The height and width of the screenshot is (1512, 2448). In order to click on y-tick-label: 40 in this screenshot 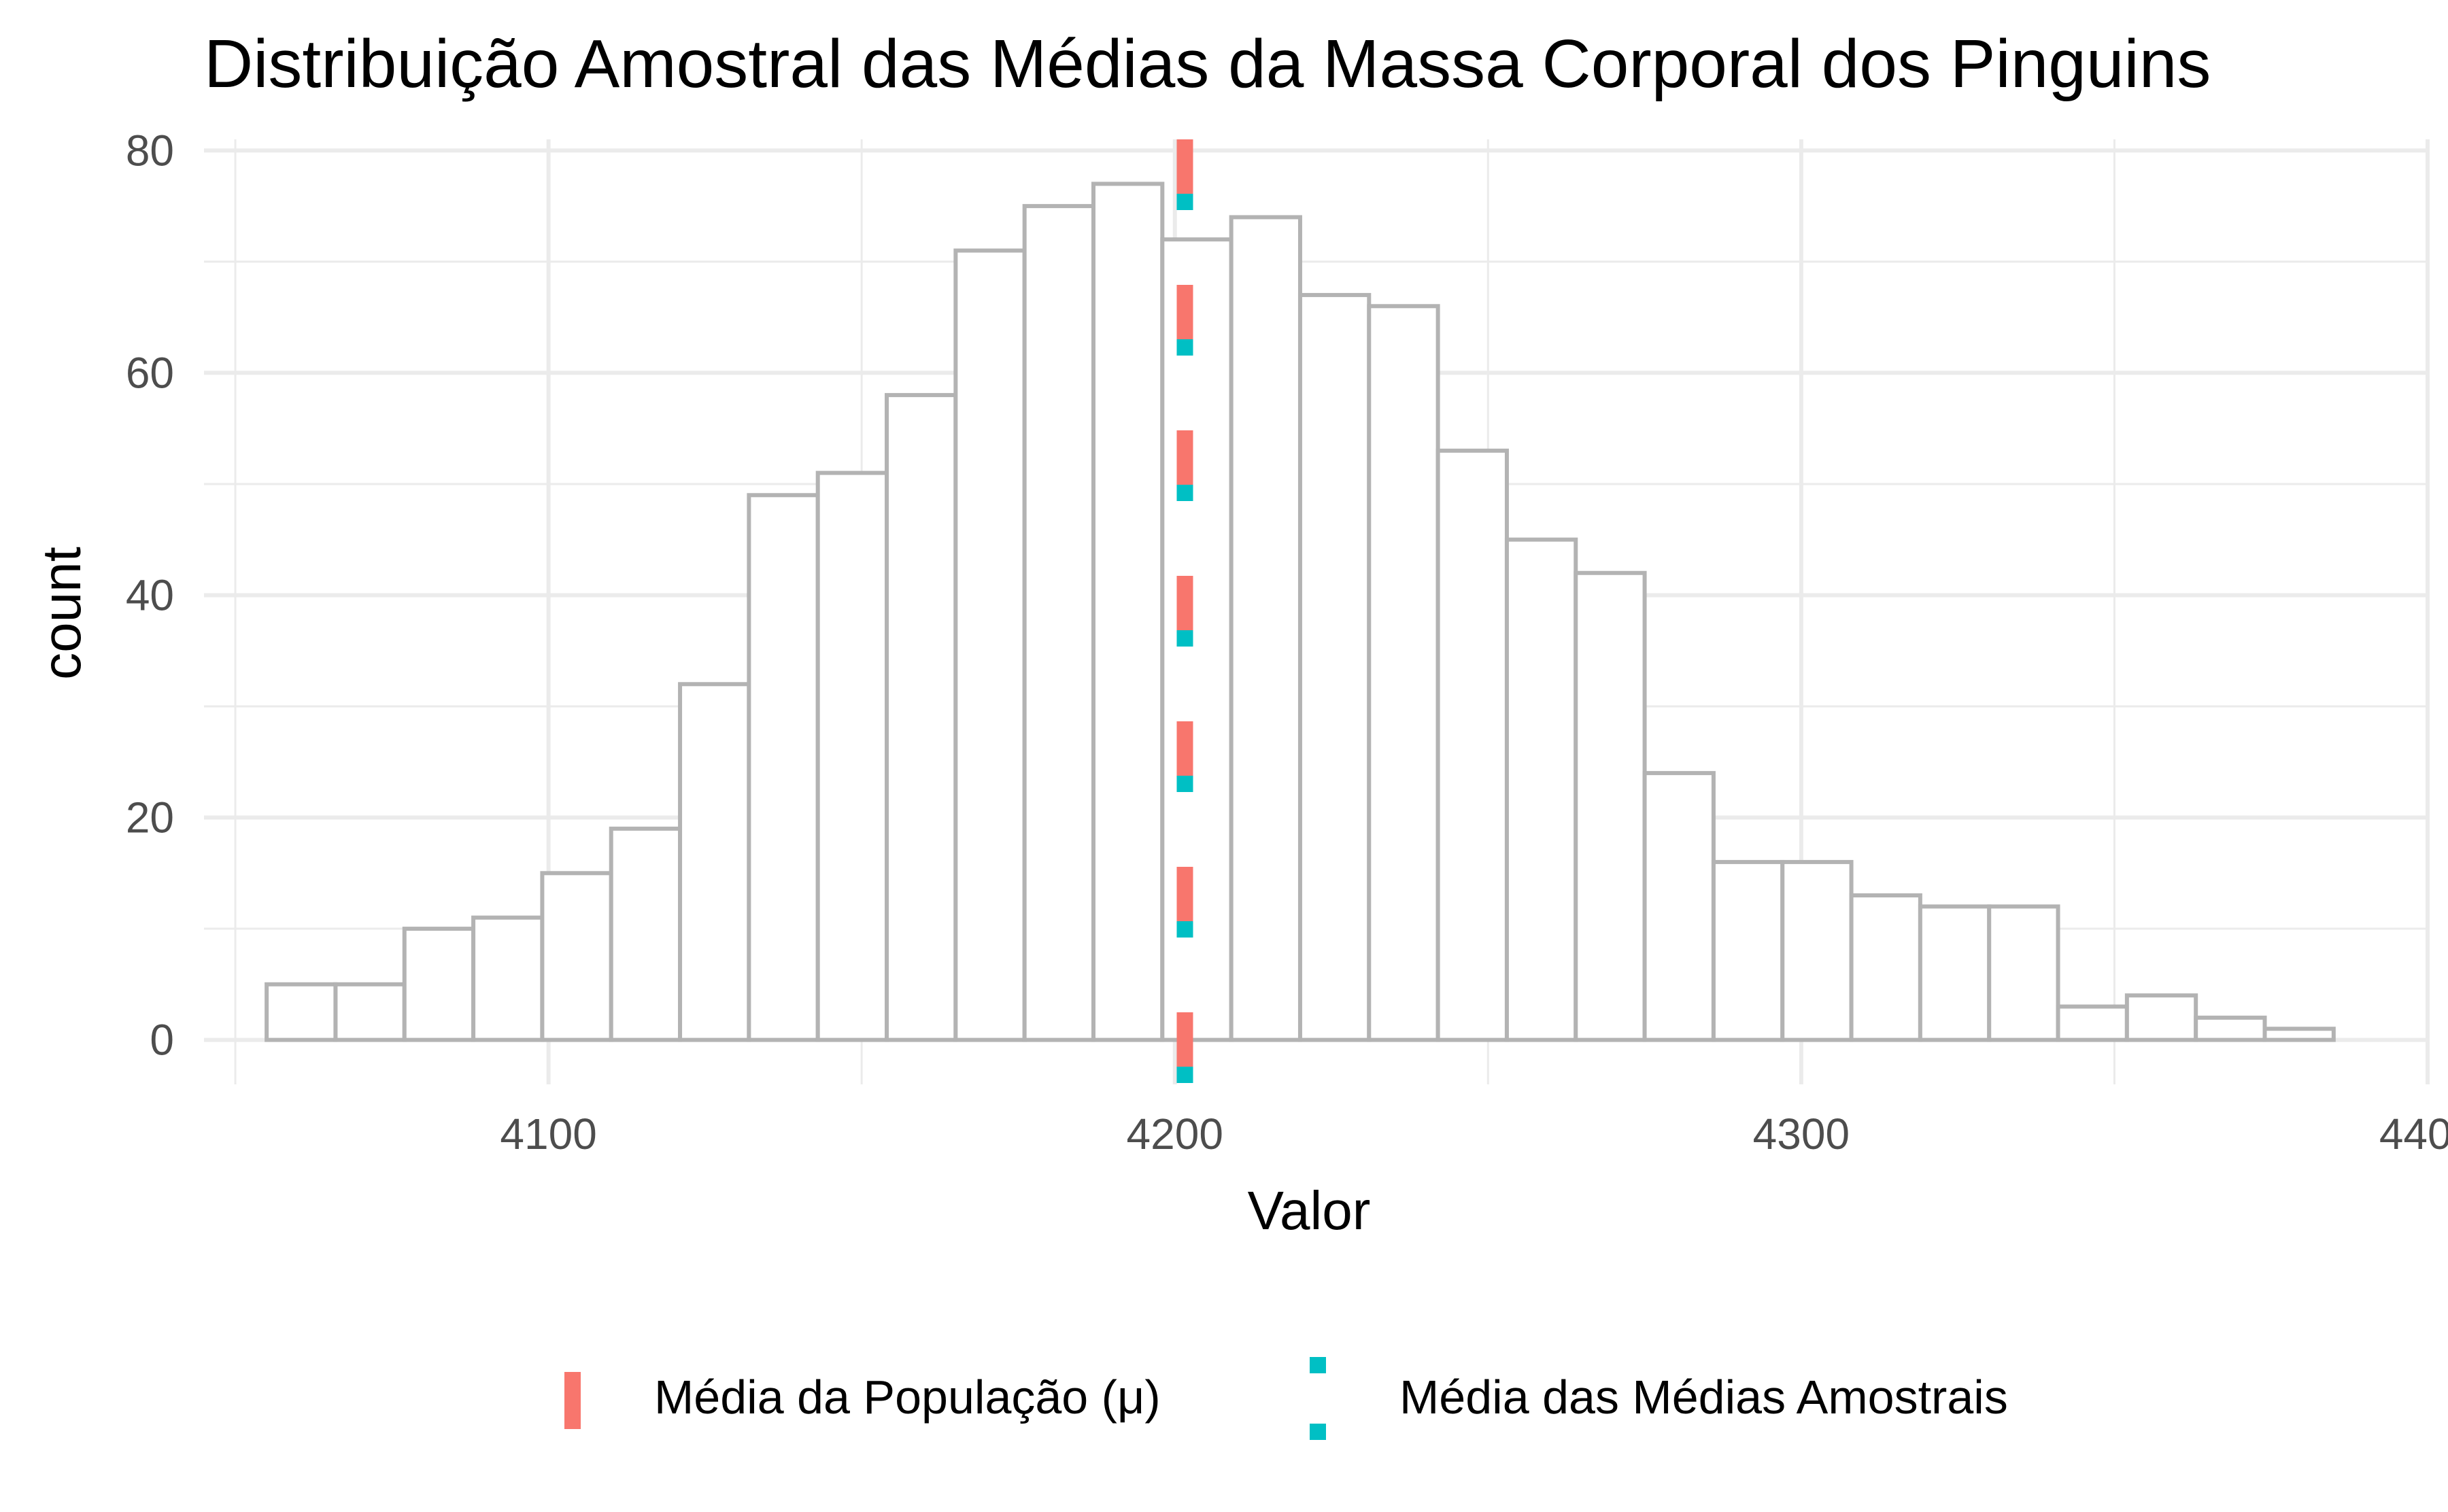, I will do `click(150, 594)`.